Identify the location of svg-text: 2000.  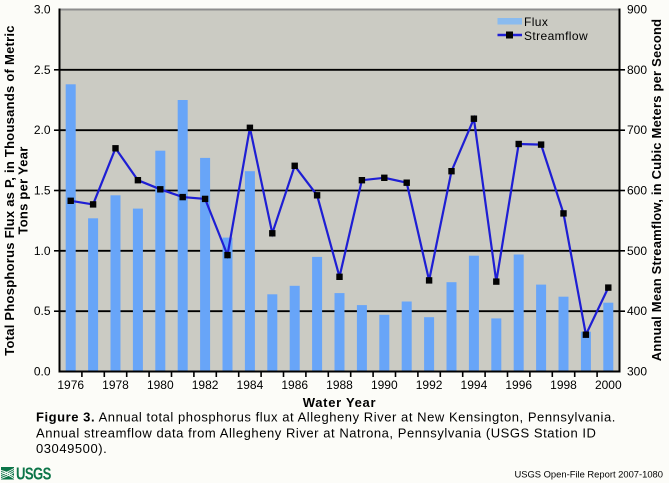
(608, 385).